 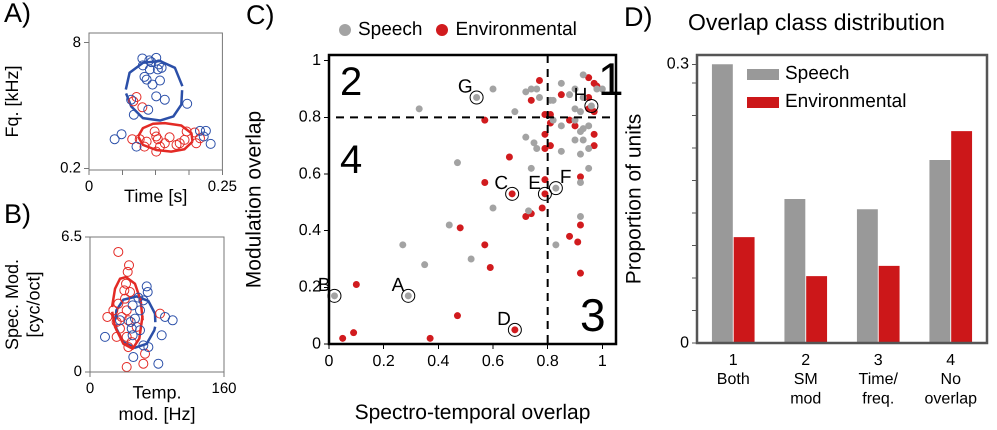 I want to click on annotation: A, so click(x=398, y=285).